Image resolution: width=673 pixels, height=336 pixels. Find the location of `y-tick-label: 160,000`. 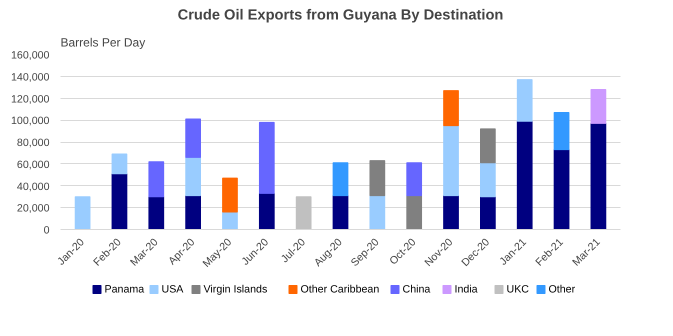

y-tick-label: 160,000 is located at coordinates (30, 56).